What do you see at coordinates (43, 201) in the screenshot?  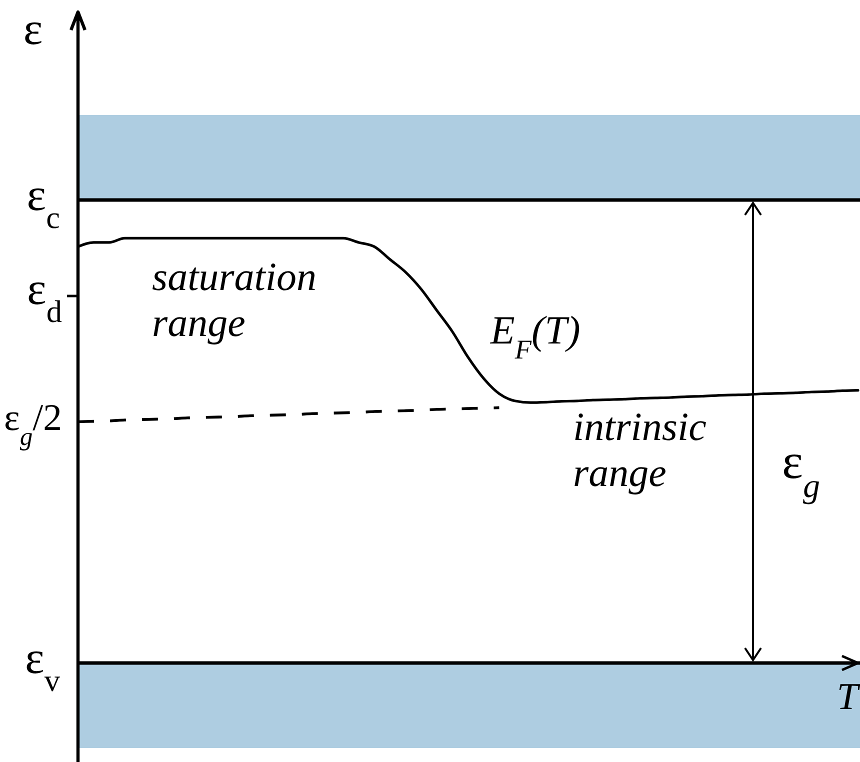 I see `ref-line-label: ε$_{c}$` at bounding box center [43, 201].